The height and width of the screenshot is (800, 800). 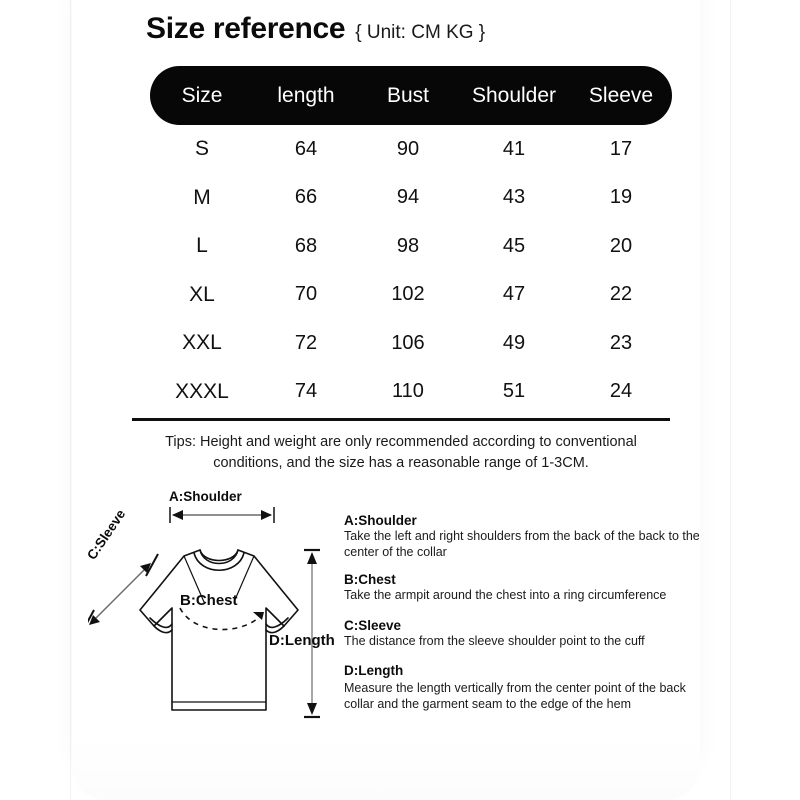 What do you see at coordinates (514, 342) in the screenshot?
I see `cell-shoulder: 49` at bounding box center [514, 342].